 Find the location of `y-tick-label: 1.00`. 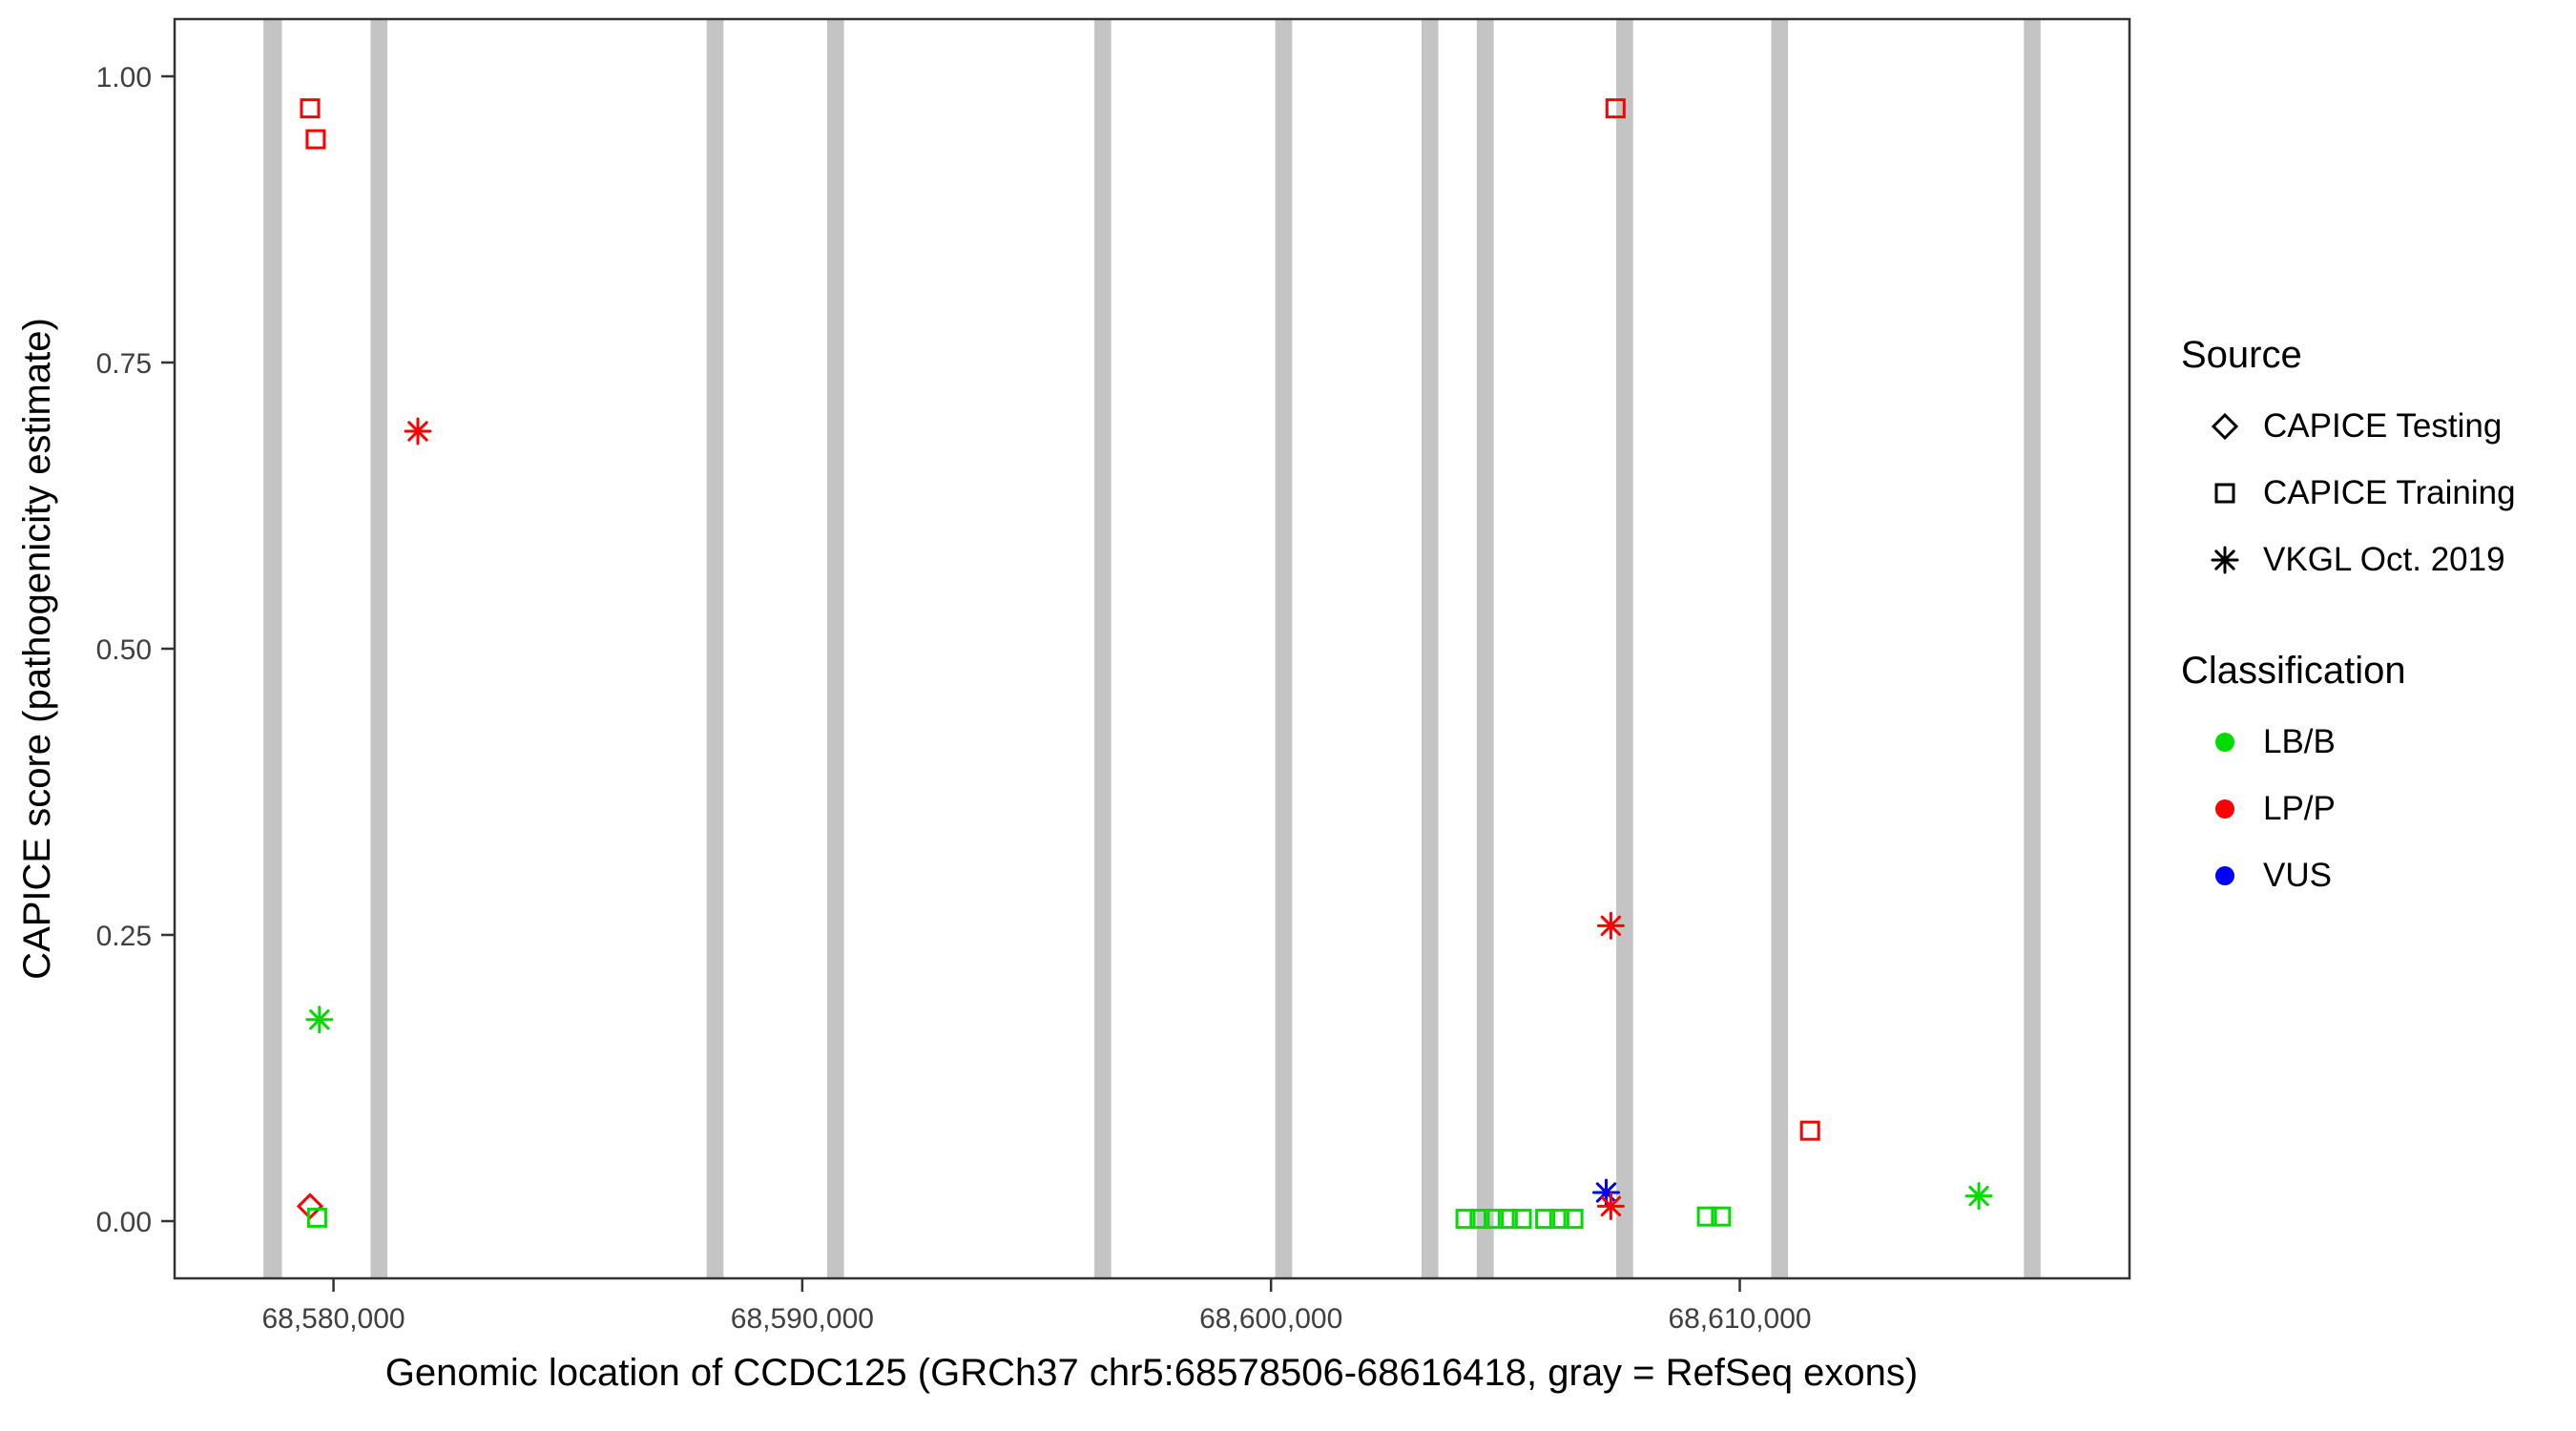

y-tick-label: 1.00 is located at coordinates (124, 77).